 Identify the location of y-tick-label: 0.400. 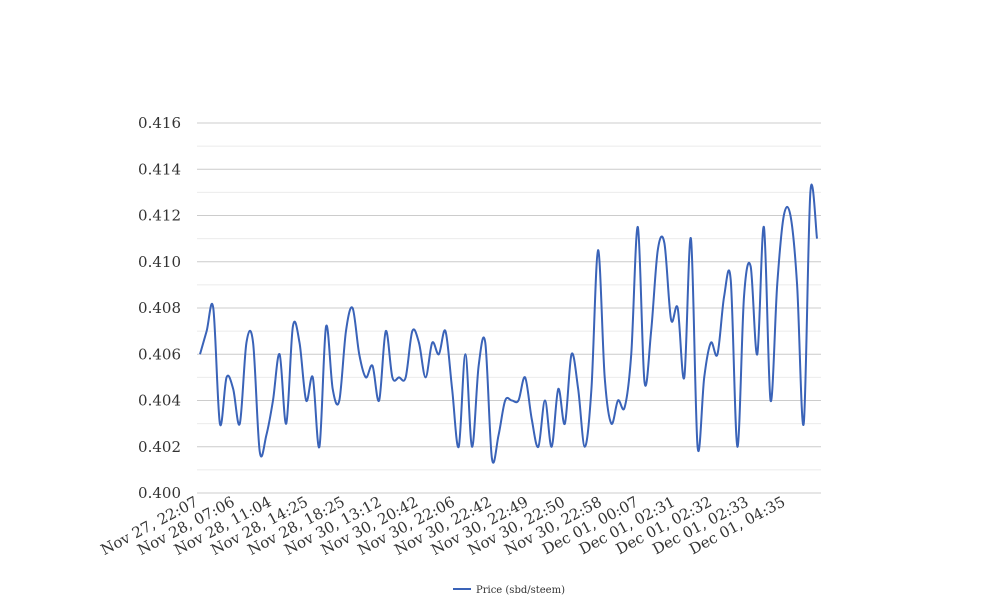
(159, 493).